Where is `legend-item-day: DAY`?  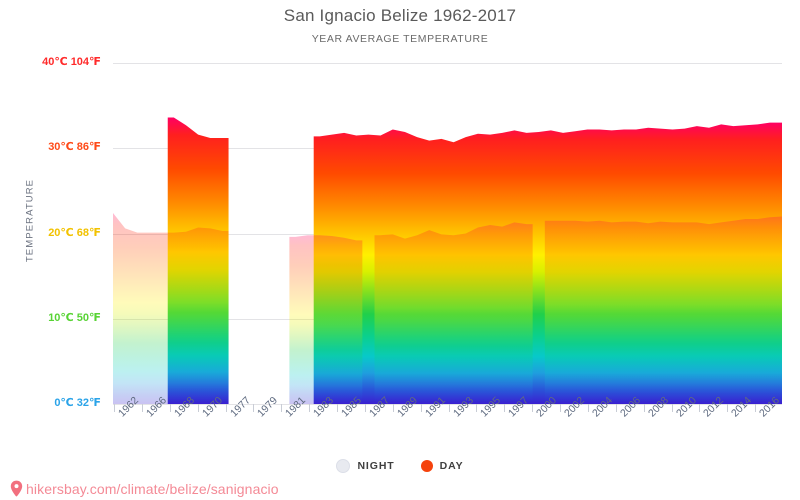 legend-item-day: DAY is located at coordinates (442, 466).